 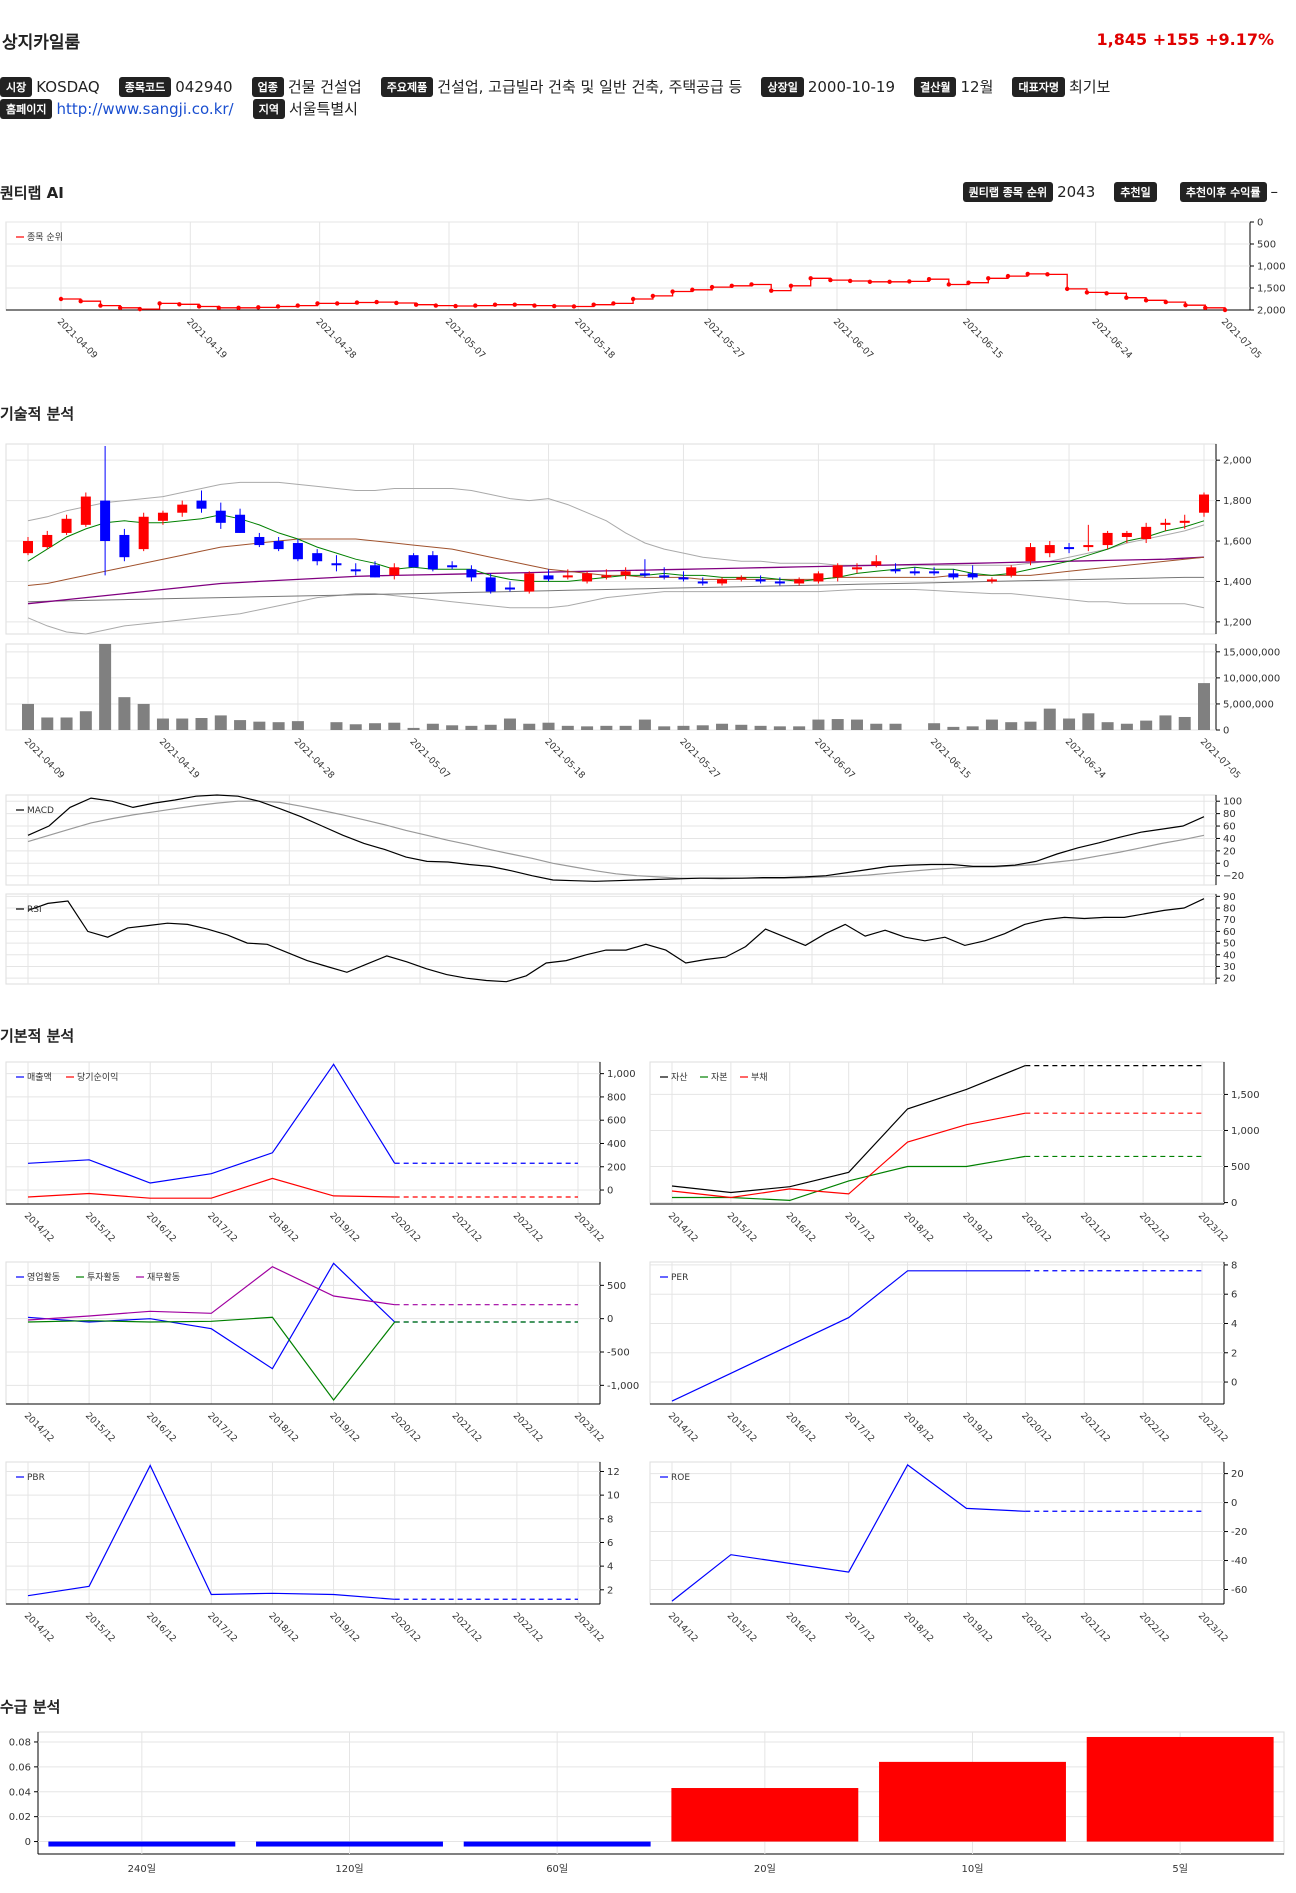 What do you see at coordinates (36, 1478) in the screenshot?
I see `pbr-legend-label: PBR` at bounding box center [36, 1478].